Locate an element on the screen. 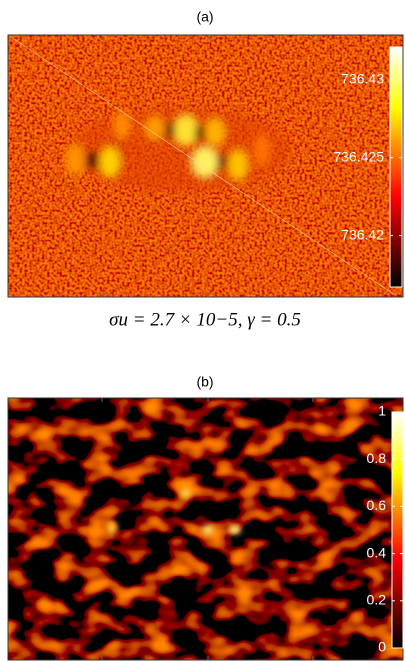 The height and width of the screenshot is (662, 405). colorbar-tick-label: 1 is located at coordinates (382, 411).